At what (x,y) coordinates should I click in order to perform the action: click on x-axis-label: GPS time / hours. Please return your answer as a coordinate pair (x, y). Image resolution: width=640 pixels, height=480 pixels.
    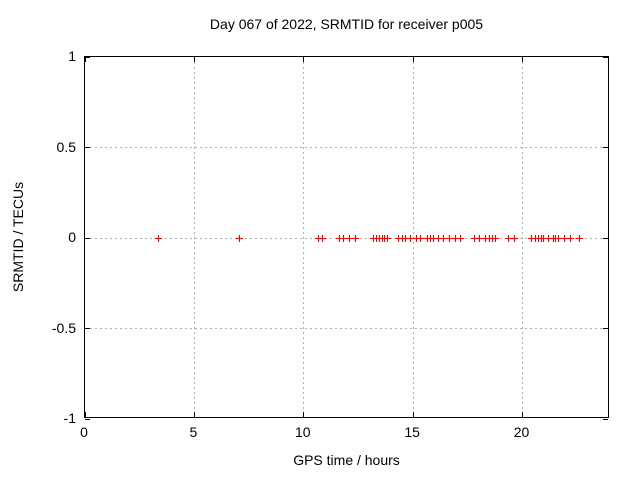
    Looking at the image, I should click on (346, 460).